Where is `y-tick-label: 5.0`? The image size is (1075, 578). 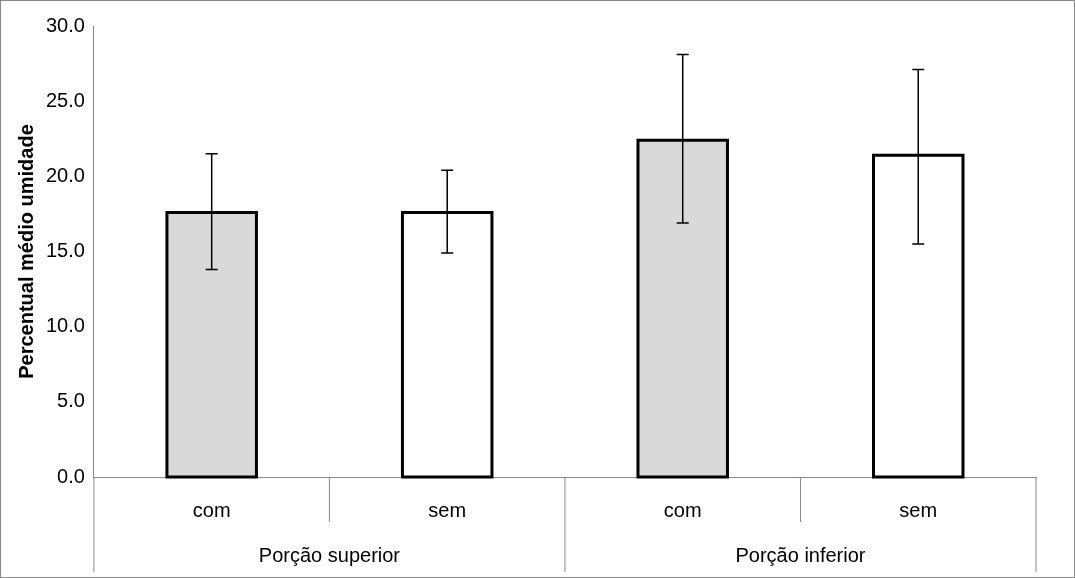
y-tick-label: 5.0 is located at coordinates (71, 400).